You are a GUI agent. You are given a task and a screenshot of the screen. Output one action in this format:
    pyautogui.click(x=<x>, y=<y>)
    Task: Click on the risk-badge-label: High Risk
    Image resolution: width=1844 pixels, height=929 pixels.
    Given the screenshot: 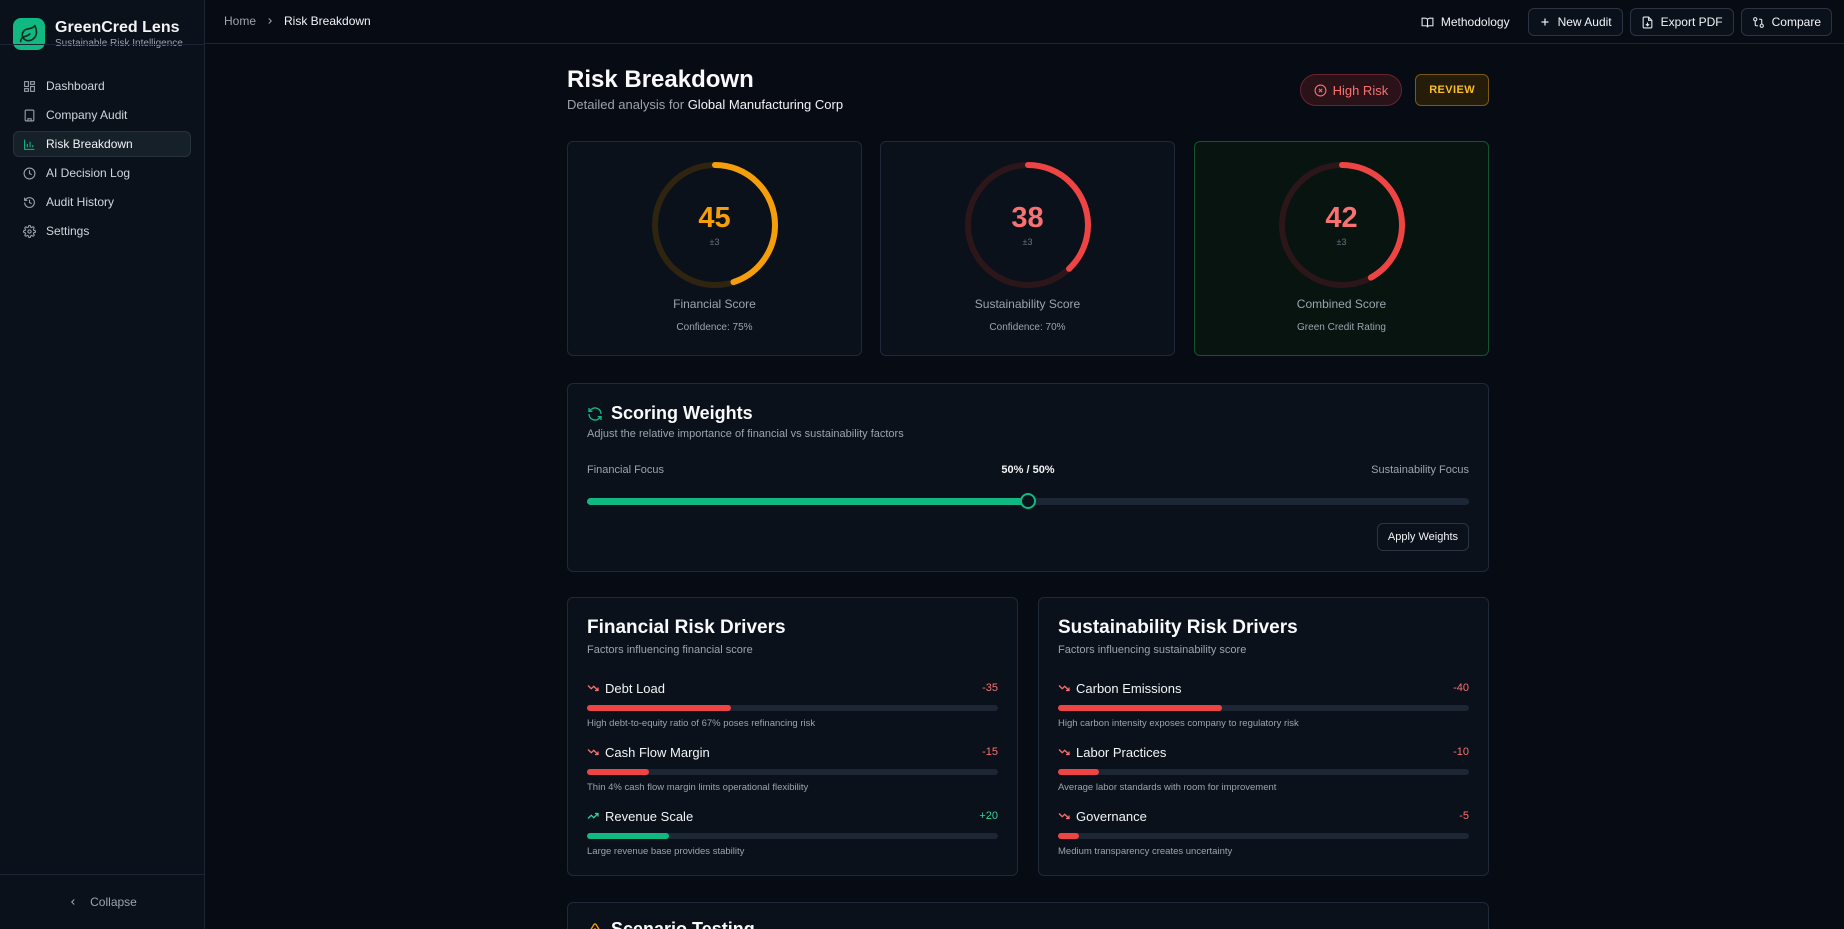 What is the action you would take?
    pyautogui.click(x=1360, y=90)
    